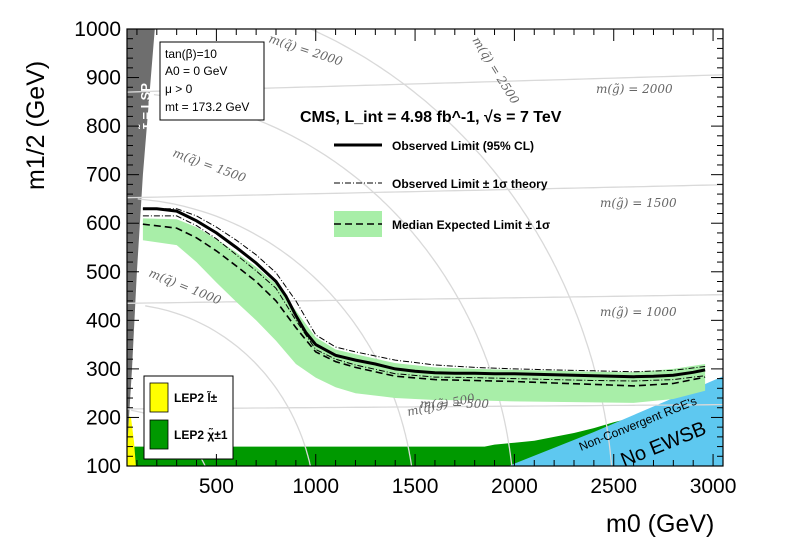 Image resolution: width=788 pixels, height=541 pixels. Describe the element at coordinates (315, 486) in the screenshot. I see `x-tick-label: 1000` at that location.